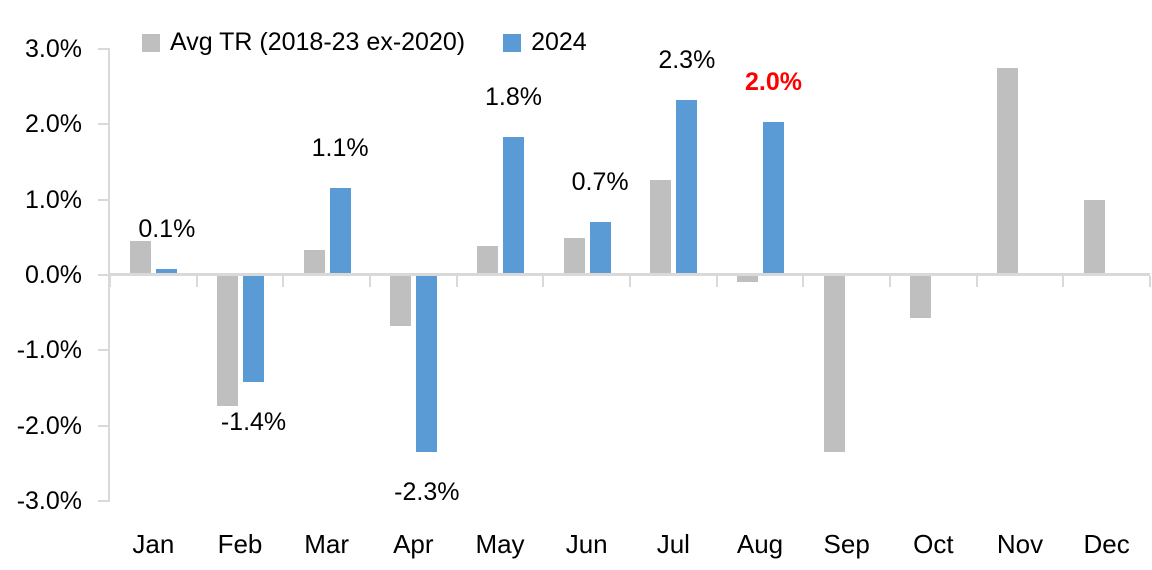  What do you see at coordinates (167, 271) in the screenshot?
I see `bar-2024-jan` at bounding box center [167, 271].